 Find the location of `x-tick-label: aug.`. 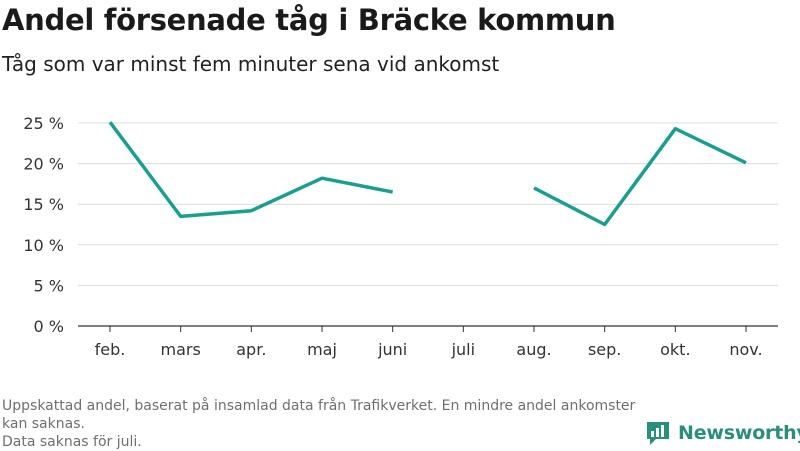

x-tick-label: aug. is located at coordinates (533, 349).